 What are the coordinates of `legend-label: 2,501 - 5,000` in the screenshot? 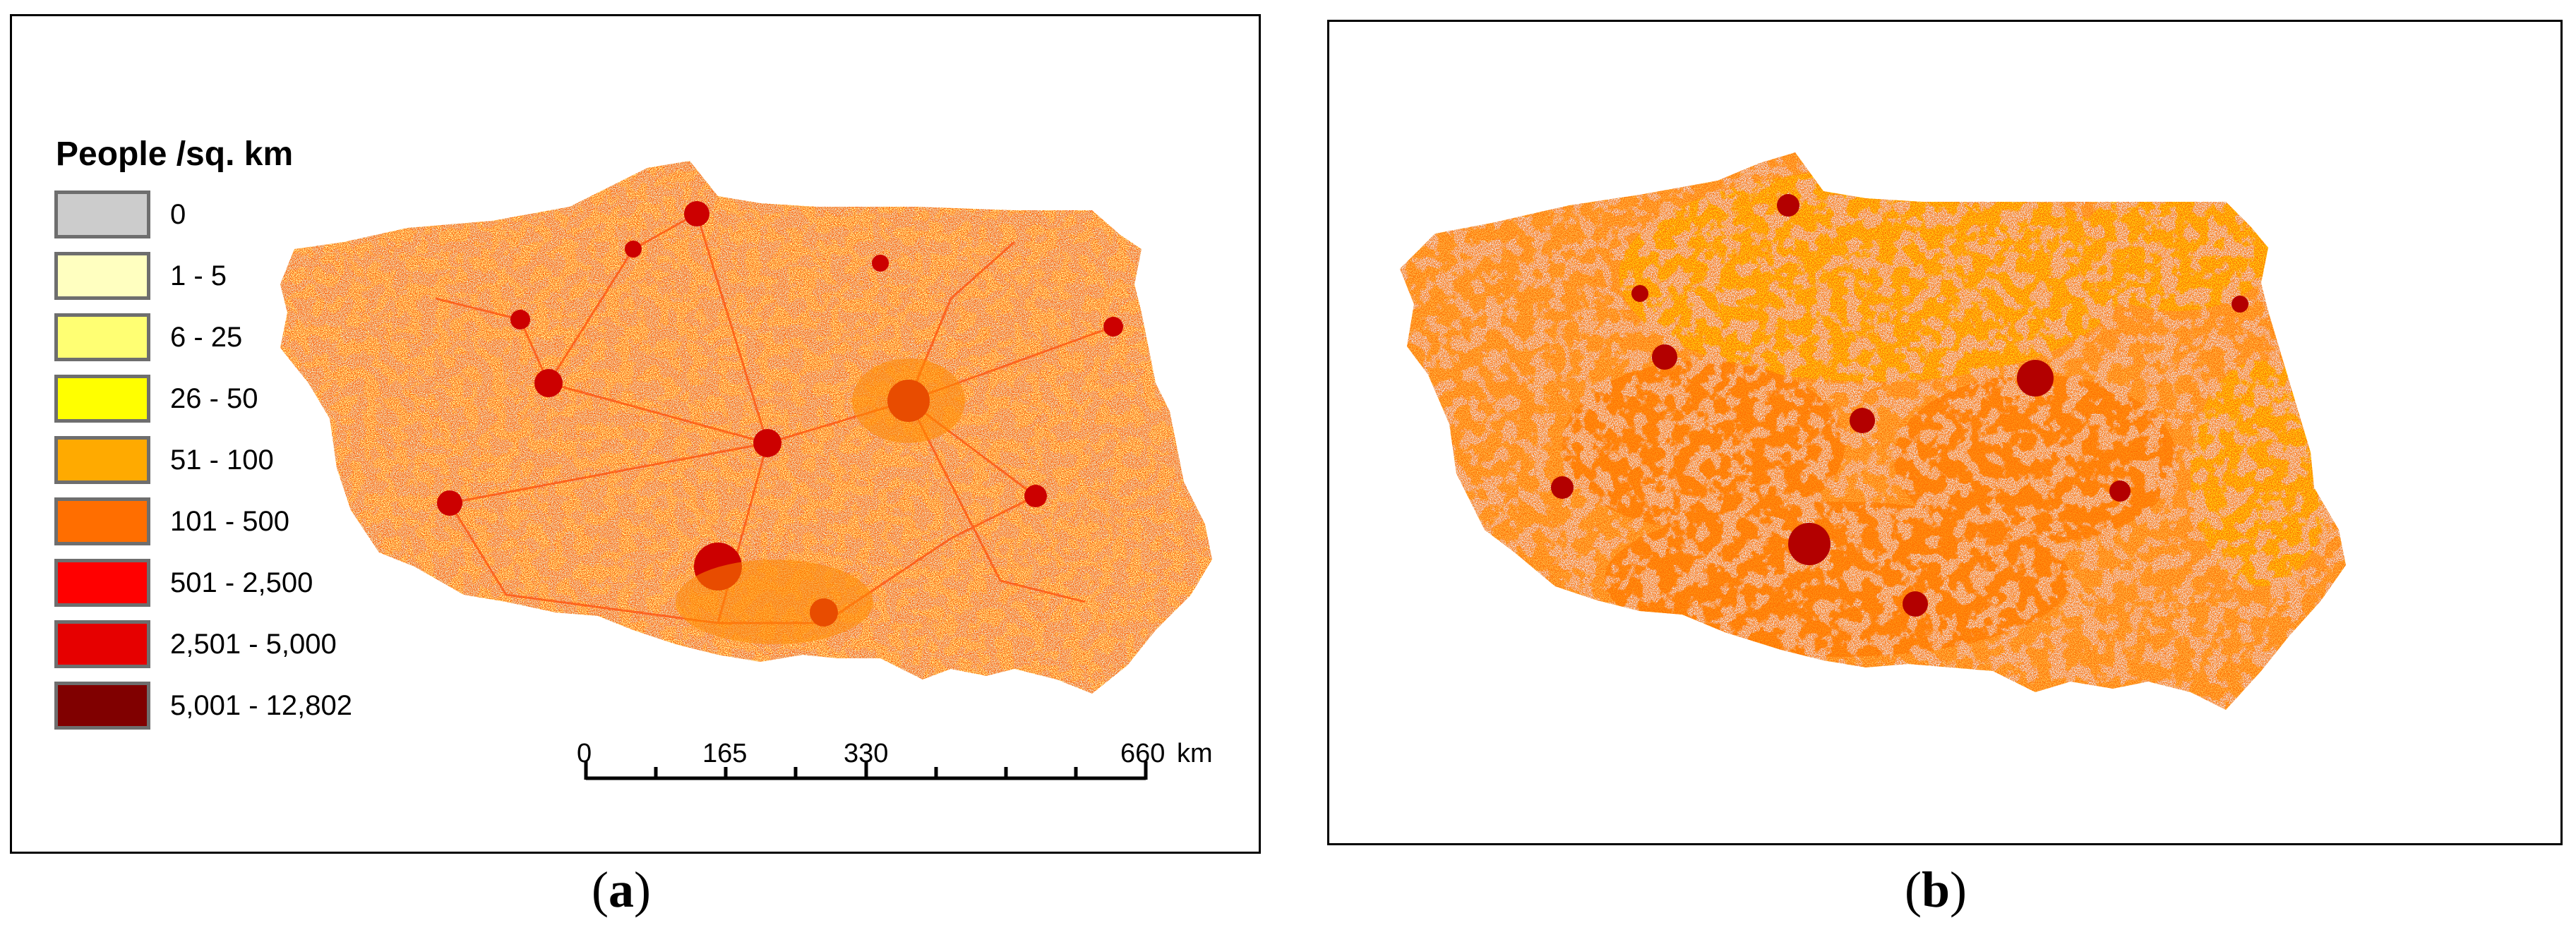 It's located at (253, 644).